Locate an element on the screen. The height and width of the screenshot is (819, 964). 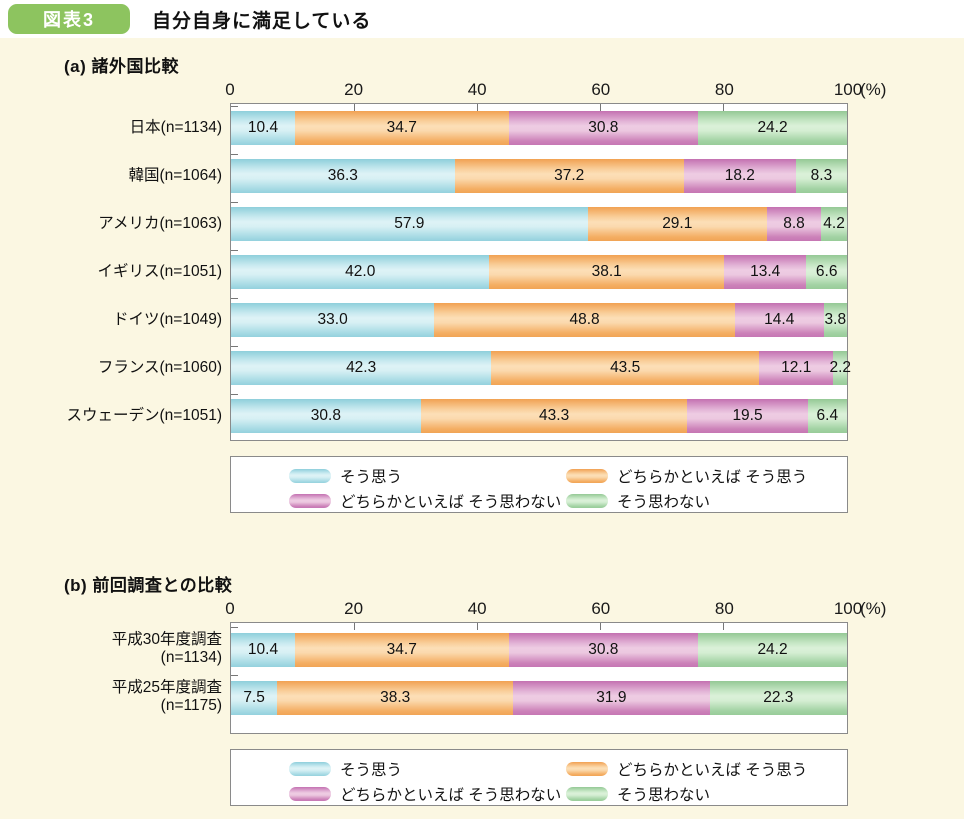
bar-segment: 34.7 is located at coordinates (402, 128).